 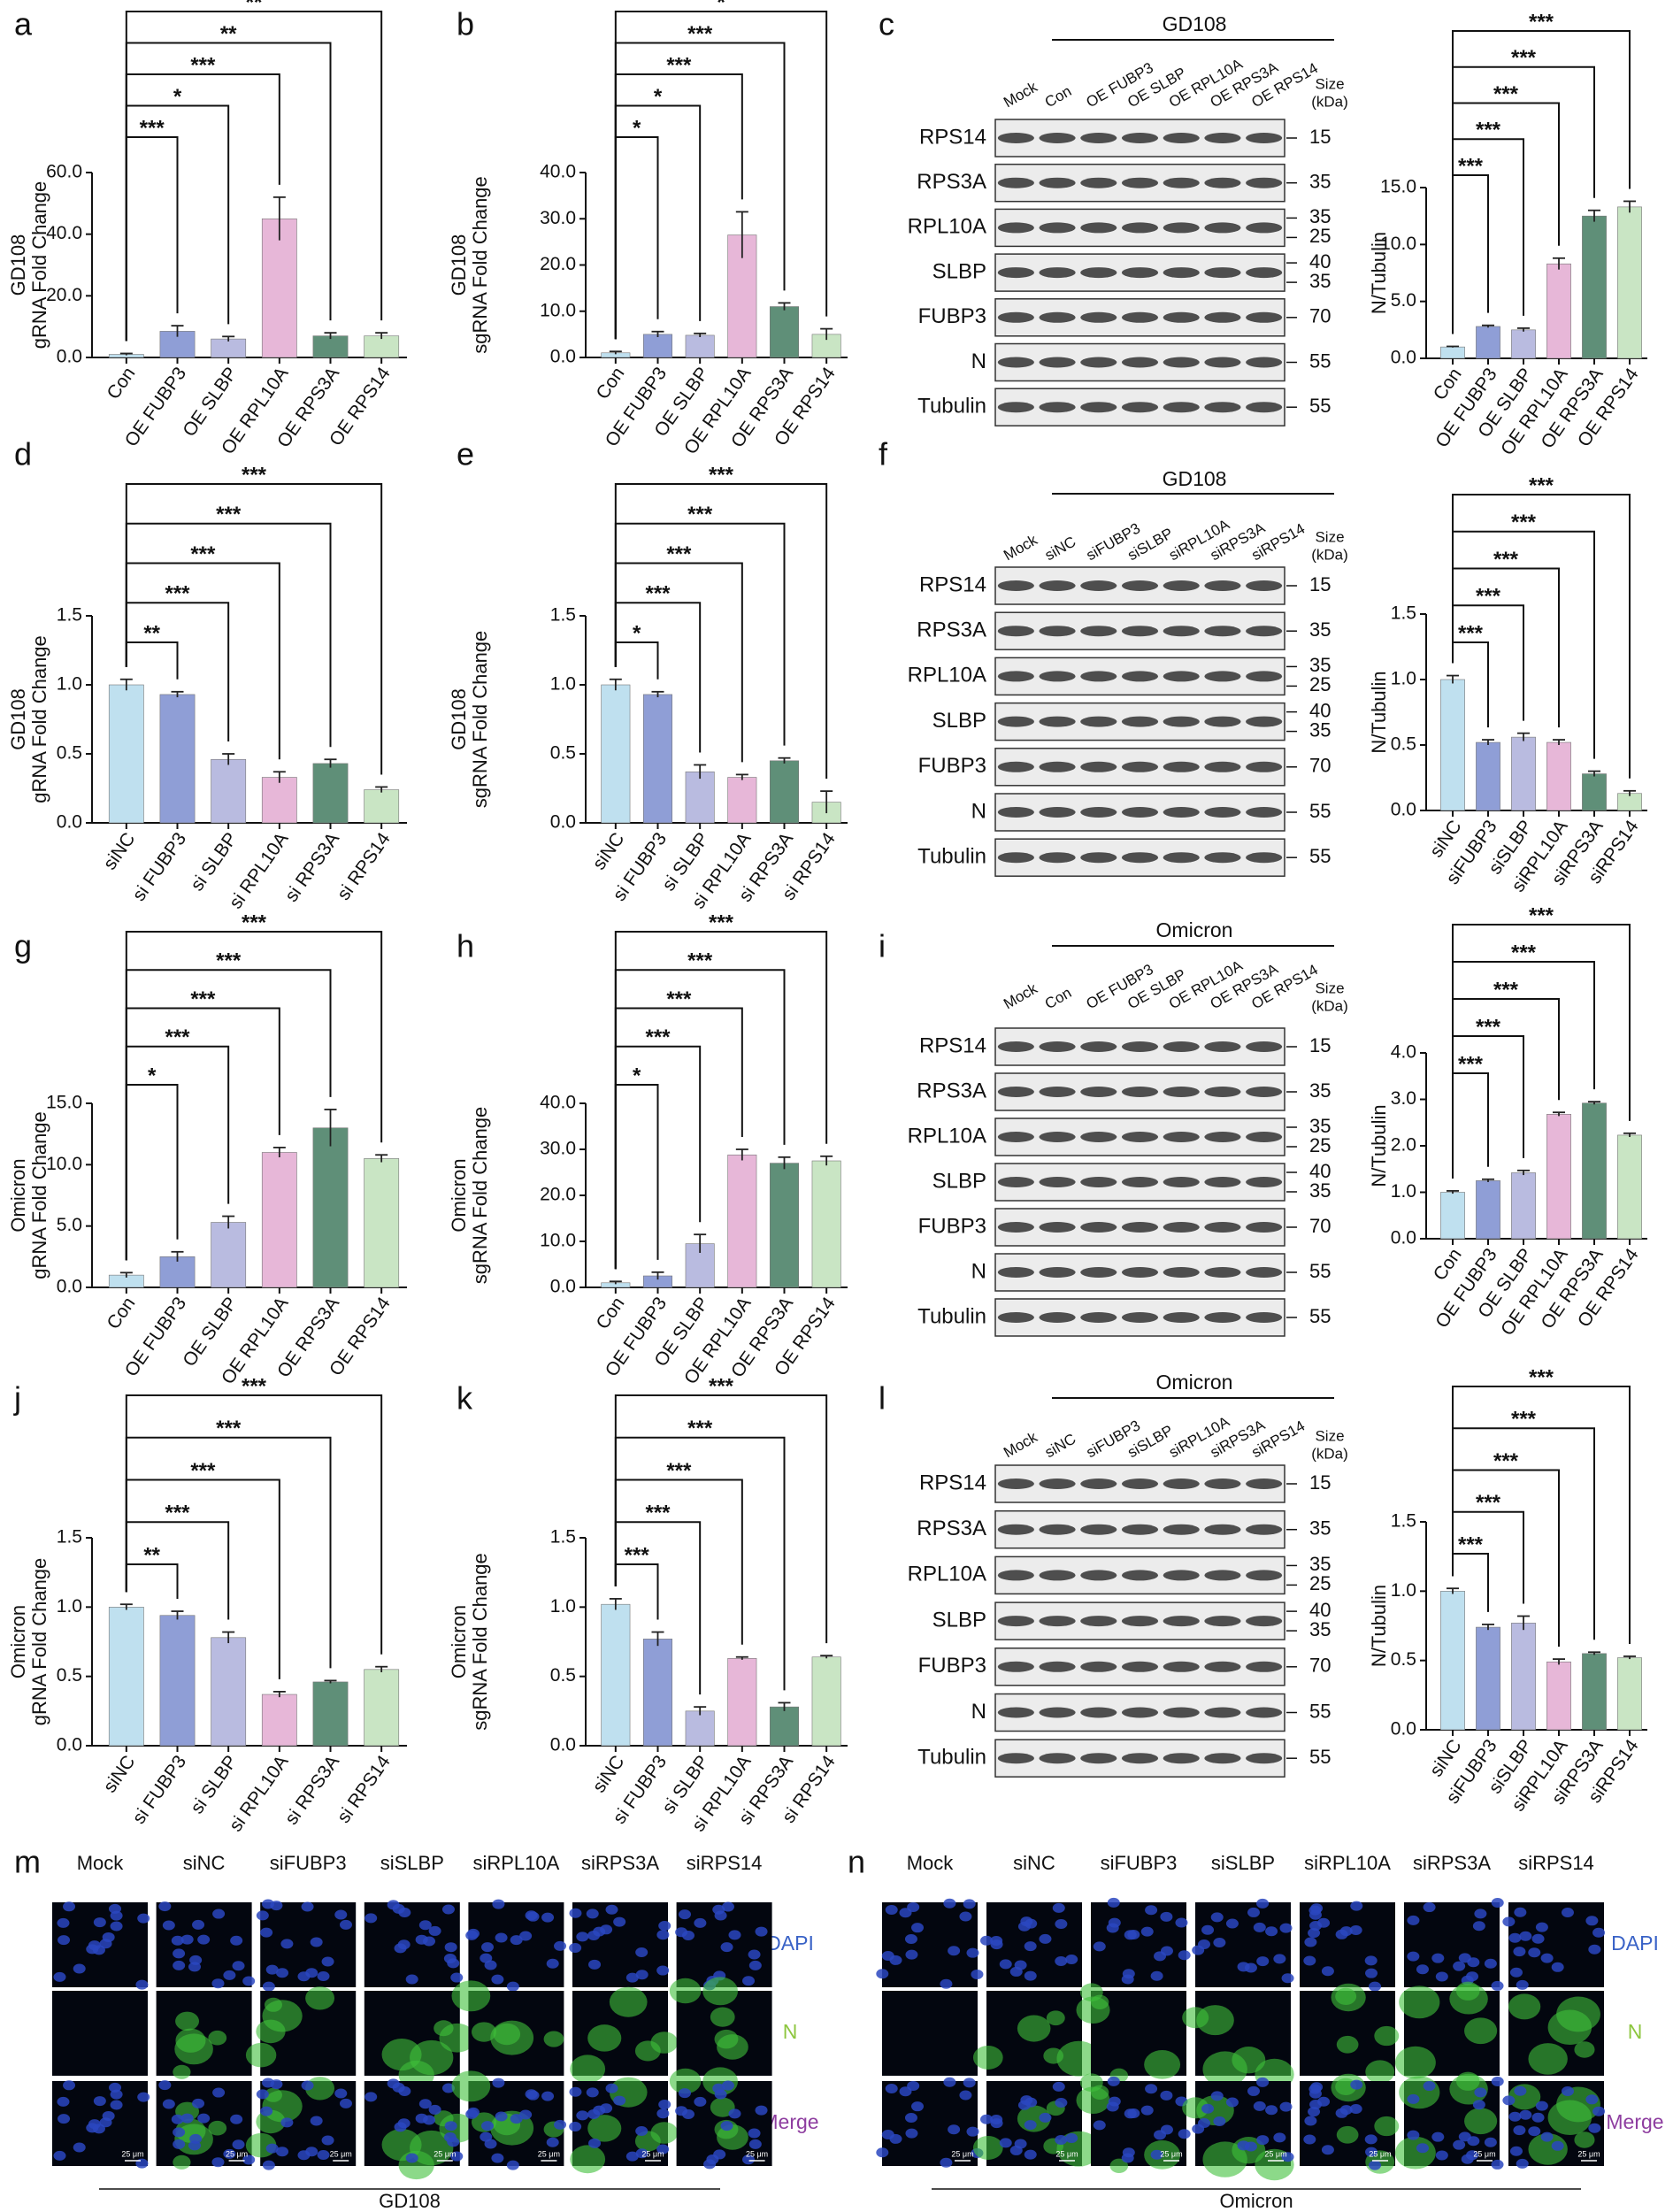 What do you see at coordinates (465, 1399) in the screenshot?
I see `panel-label: k` at bounding box center [465, 1399].